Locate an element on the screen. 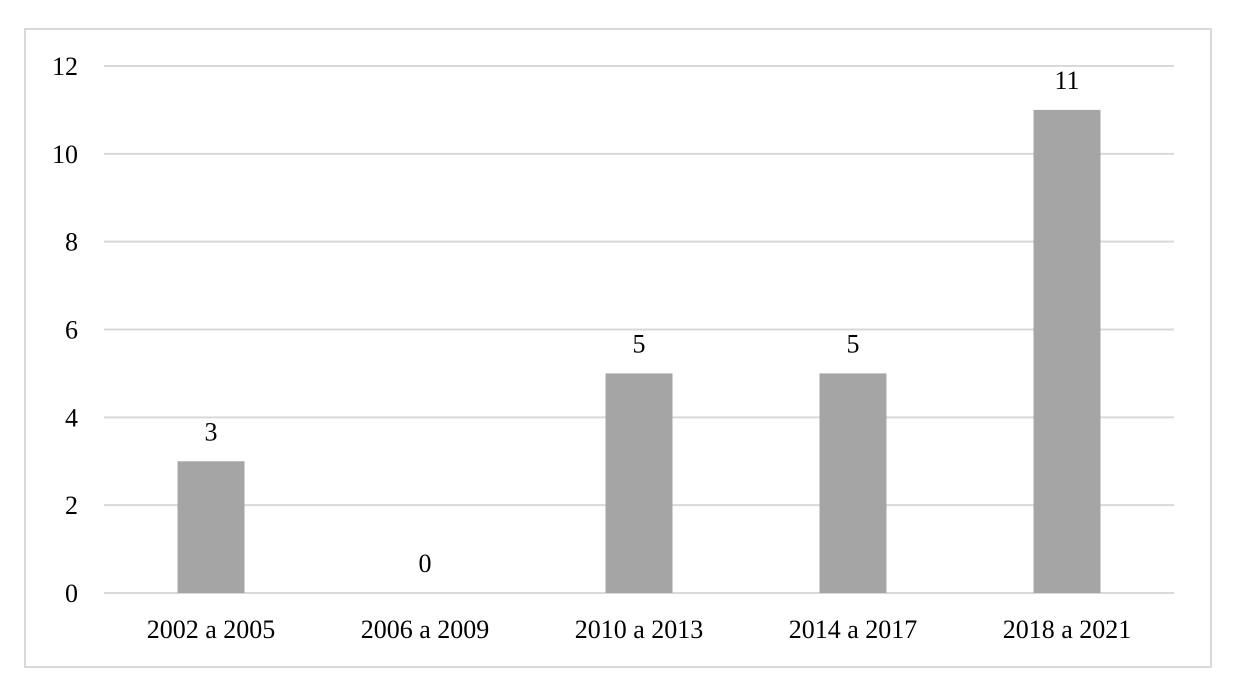  y-tick-label-8: 8 is located at coordinates (71, 242).